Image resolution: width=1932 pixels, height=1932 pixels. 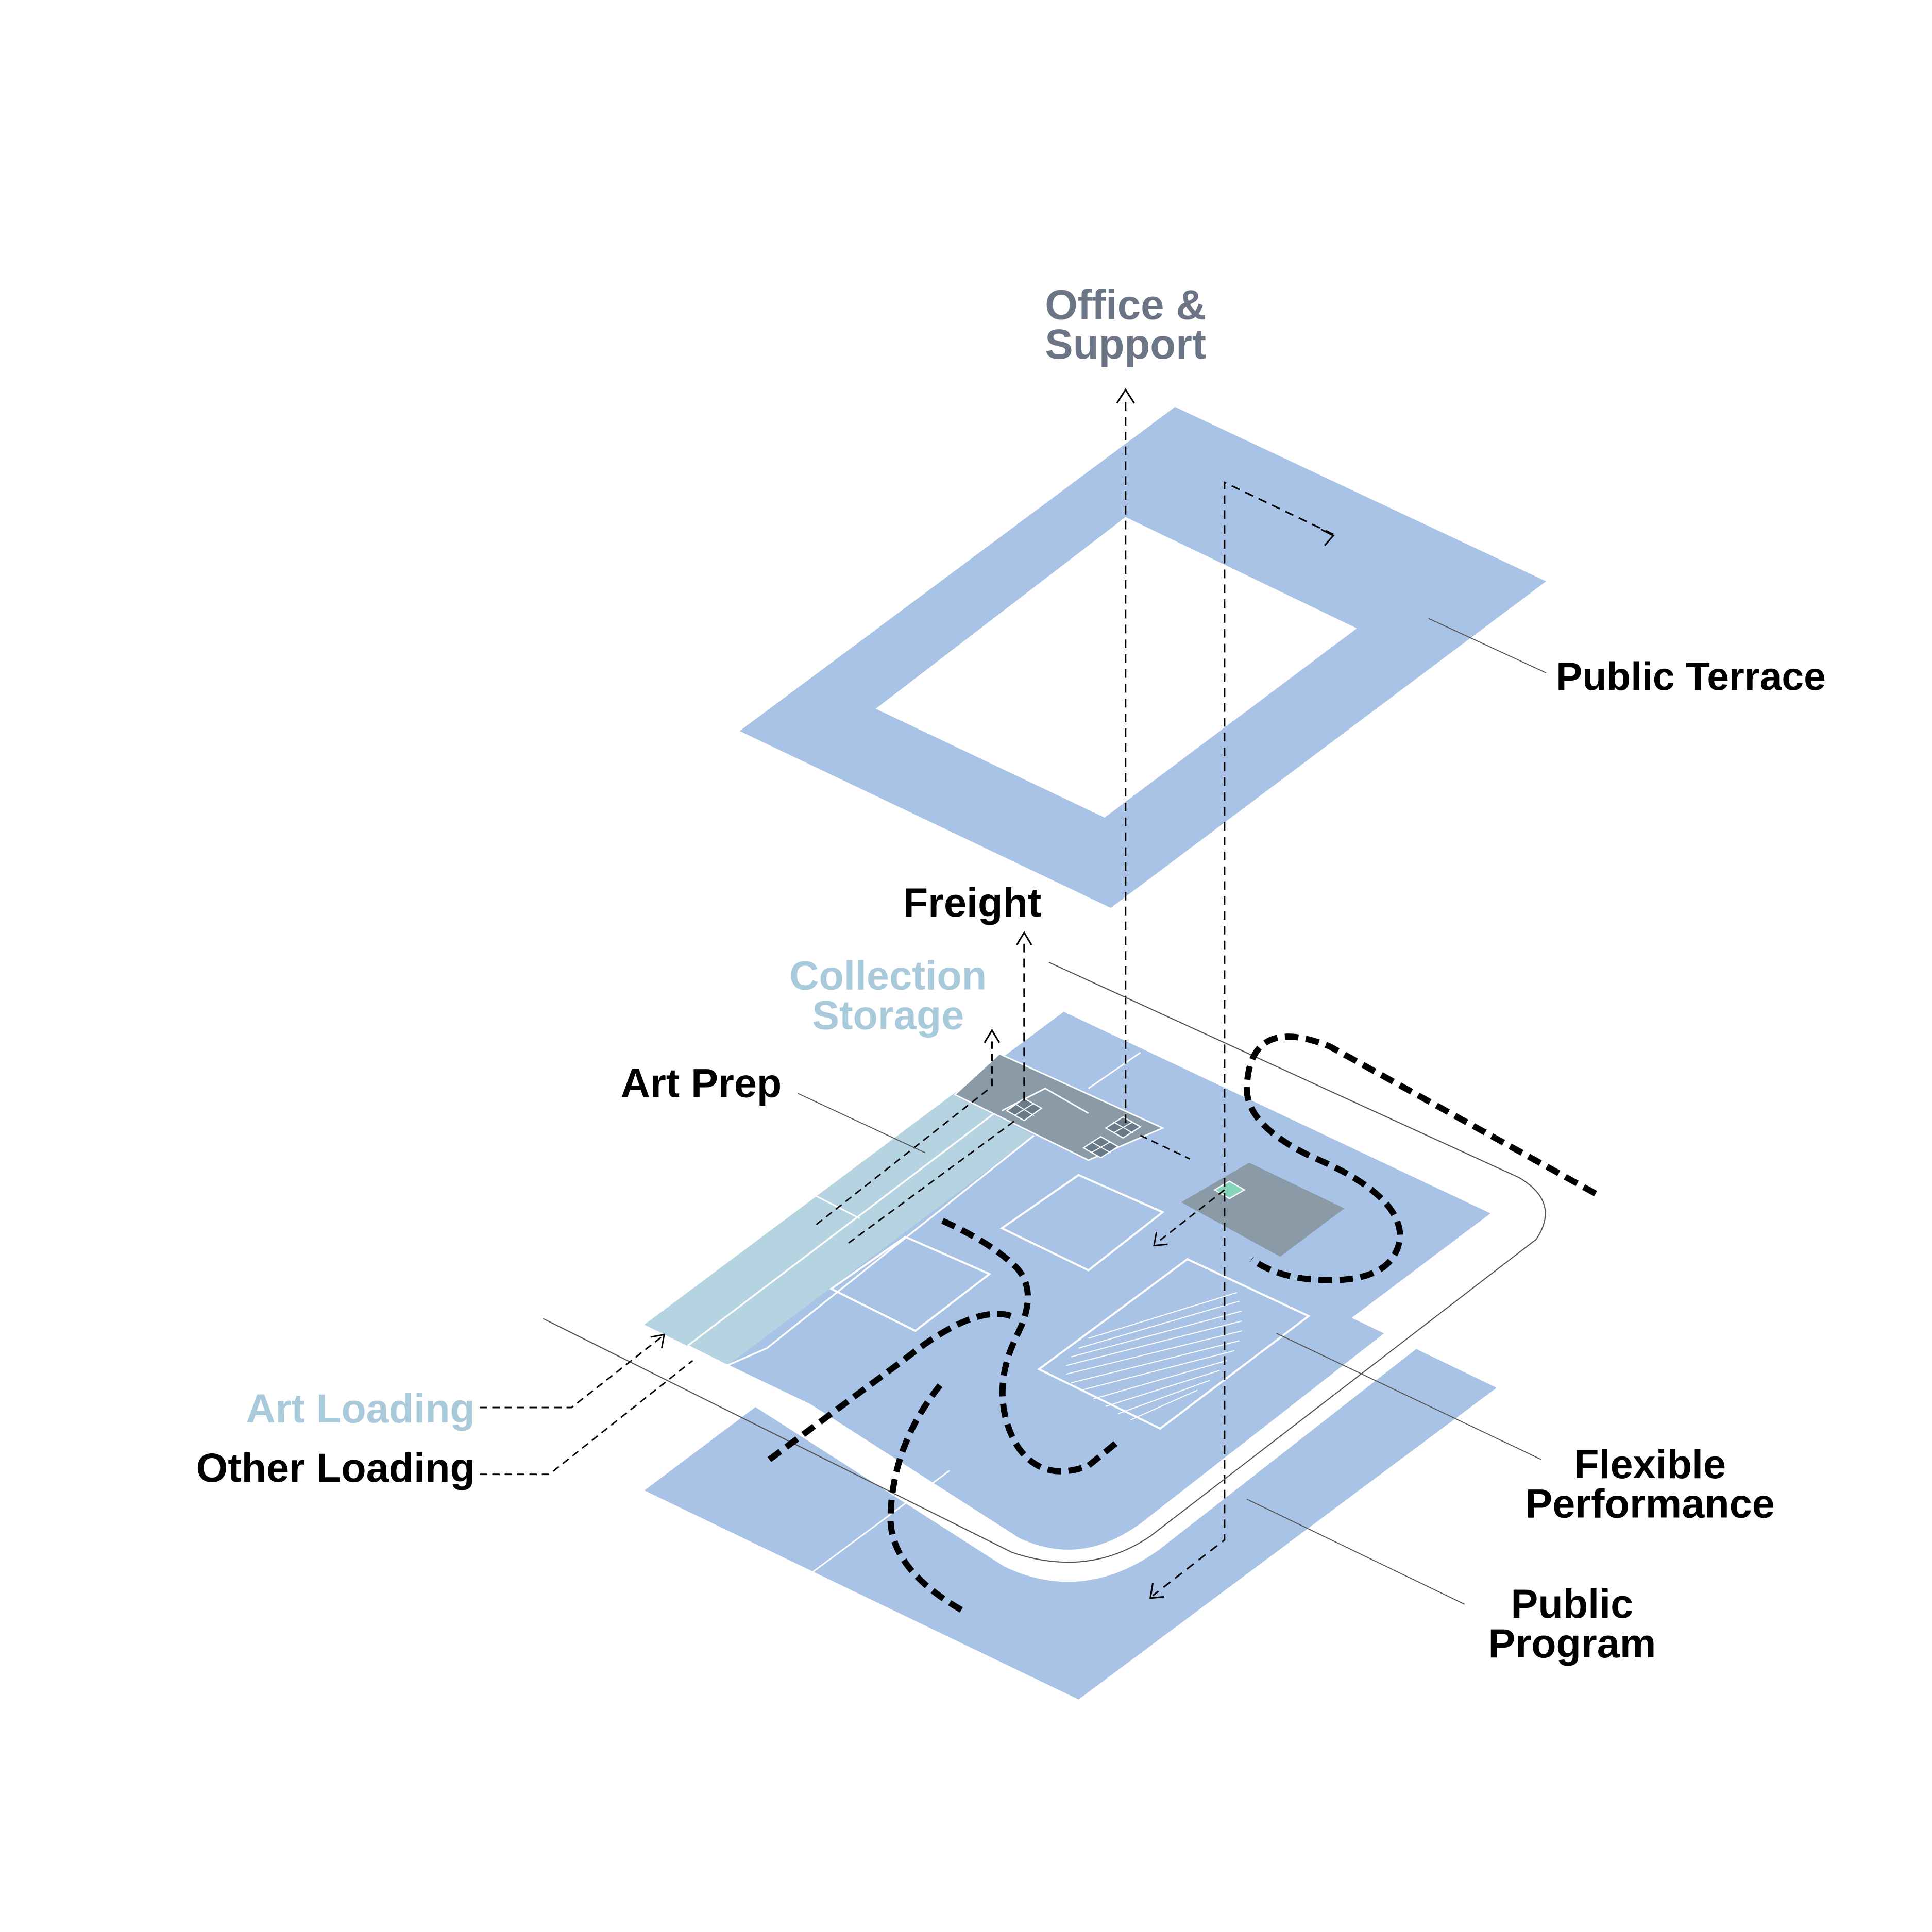 What do you see at coordinates (1650, 1464) in the screenshot?
I see `flexible-performance-label-1: Flexible` at bounding box center [1650, 1464].